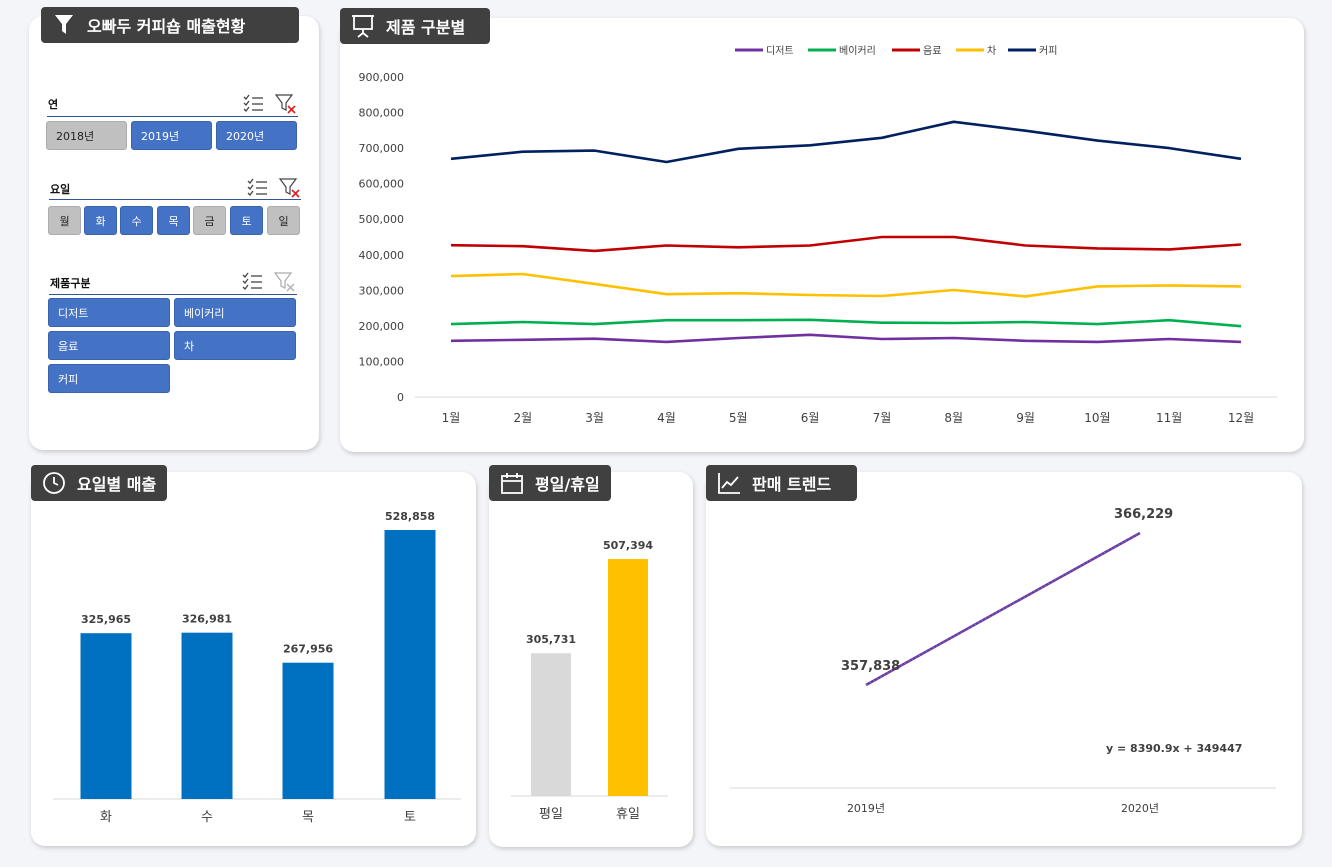 Image resolution: width=1332 pixels, height=867 pixels. I want to click on data-label: 326,981, so click(207, 619).